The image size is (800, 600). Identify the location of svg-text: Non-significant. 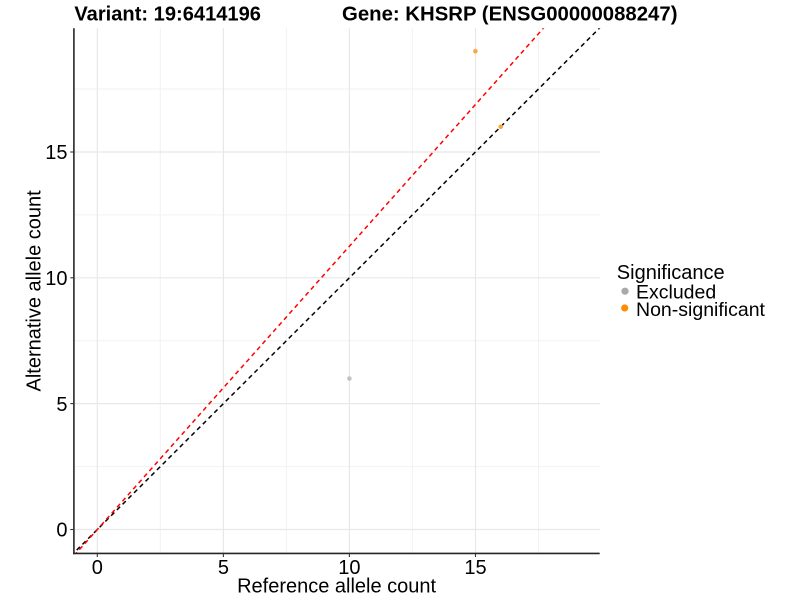
(701, 310).